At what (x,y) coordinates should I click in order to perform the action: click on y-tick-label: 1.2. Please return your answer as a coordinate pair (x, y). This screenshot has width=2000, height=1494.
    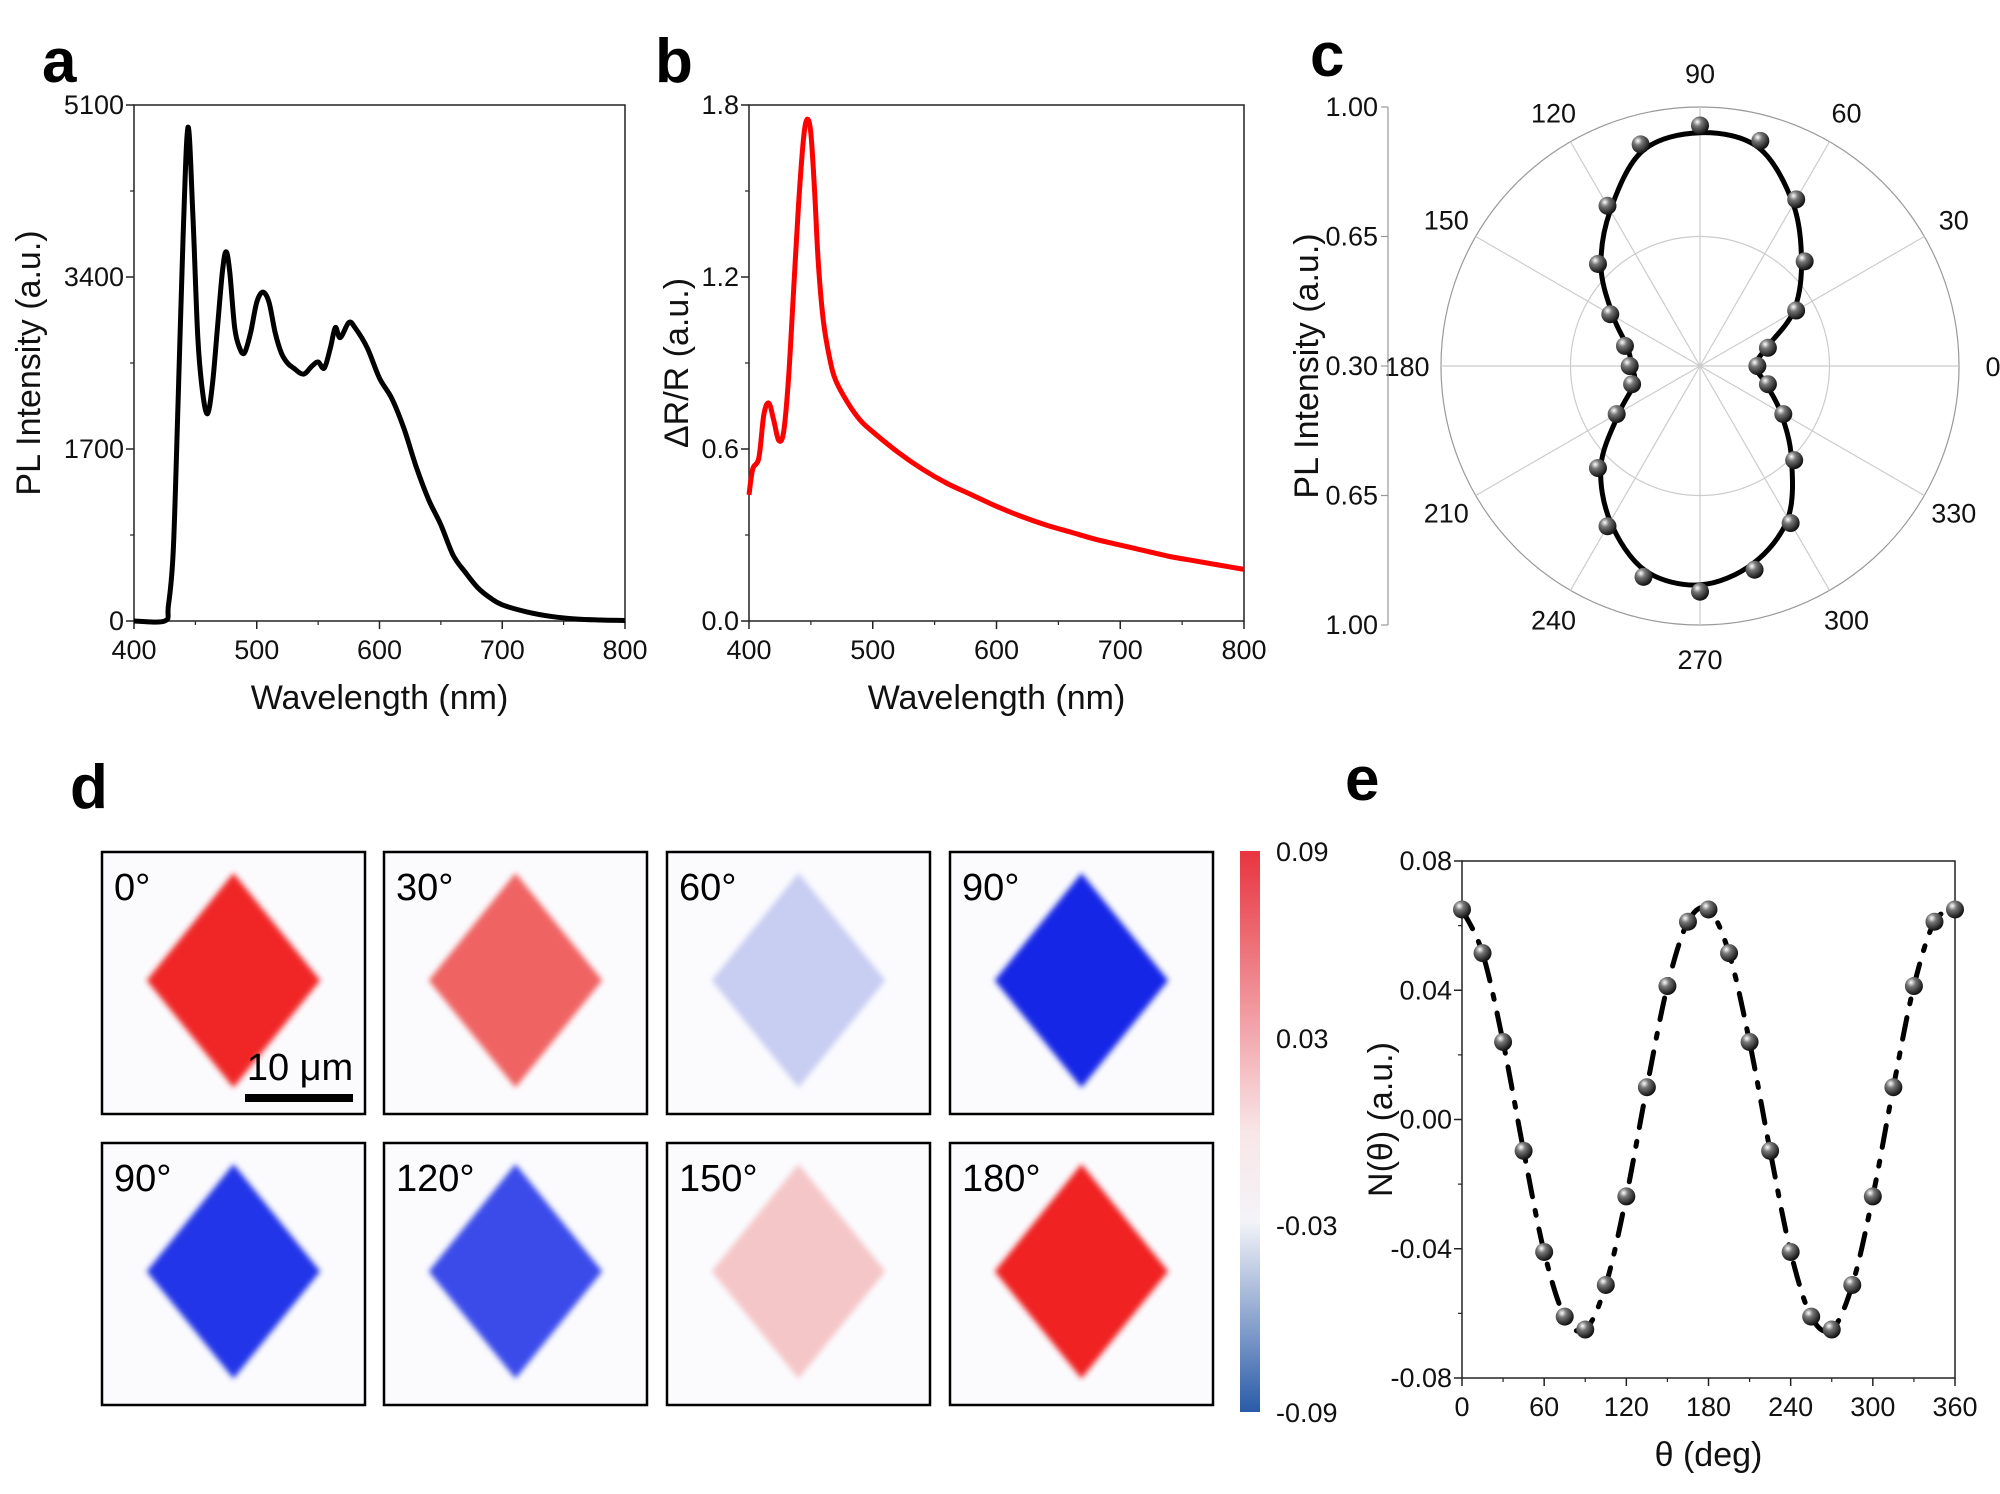
    Looking at the image, I should click on (720, 277).